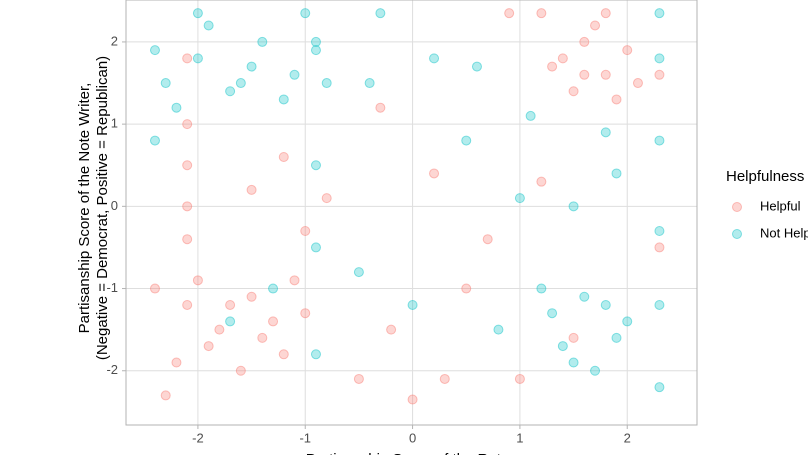 The height and width of the screenshot is (455, 808). I want to click on y-tick-label: 2, so click(114, 40).